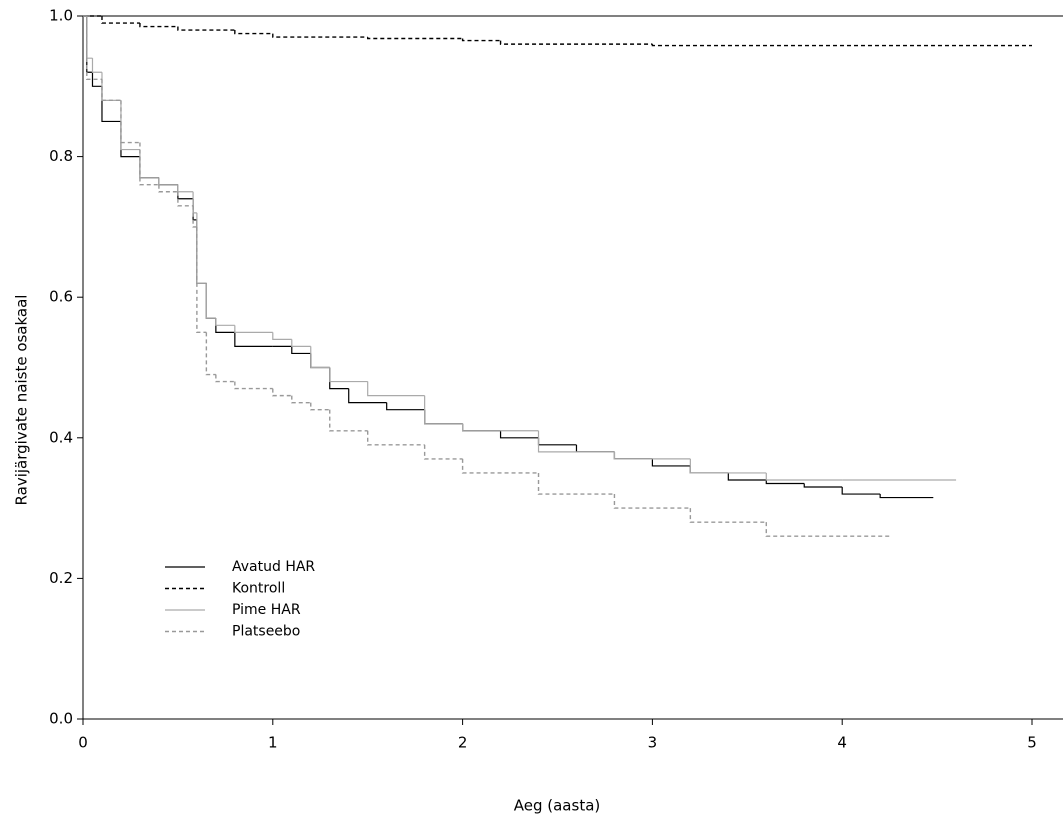  Describe the element at coordinates (61, 16) in the screenshot. I see `y-tick-label: 1.0` at that location.